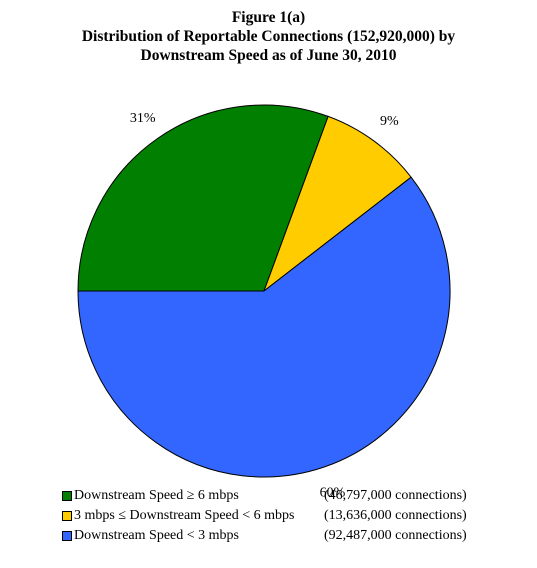  What do you see at coordinates (268, 55) in the screenshot?
I see `title-line-3: Downstream Speed as of June 30, 2010` at bounding box center [268, 55].